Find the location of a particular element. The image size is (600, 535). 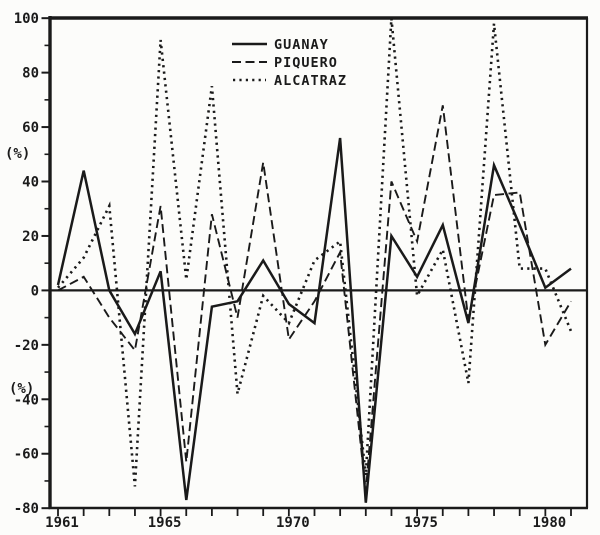

y-tick-label: -80 is located at coordinates (26, 509).